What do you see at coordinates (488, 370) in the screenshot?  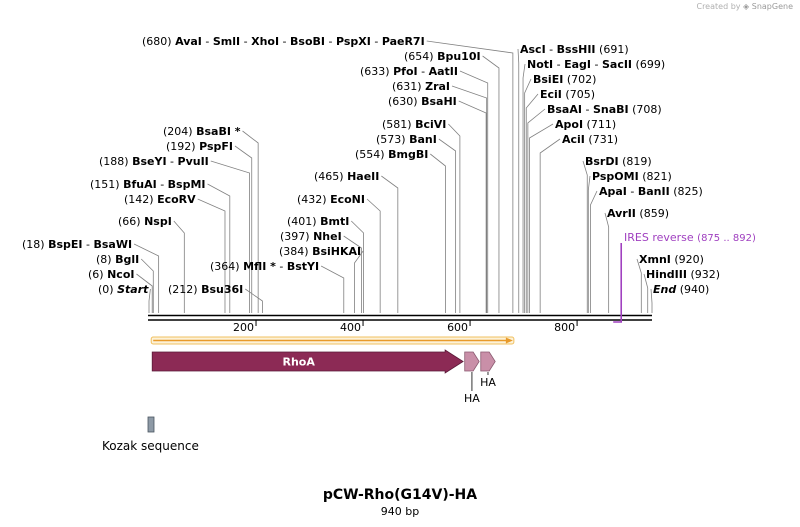 I see `feature-ha2: HA` at bounding box center [488, 370].